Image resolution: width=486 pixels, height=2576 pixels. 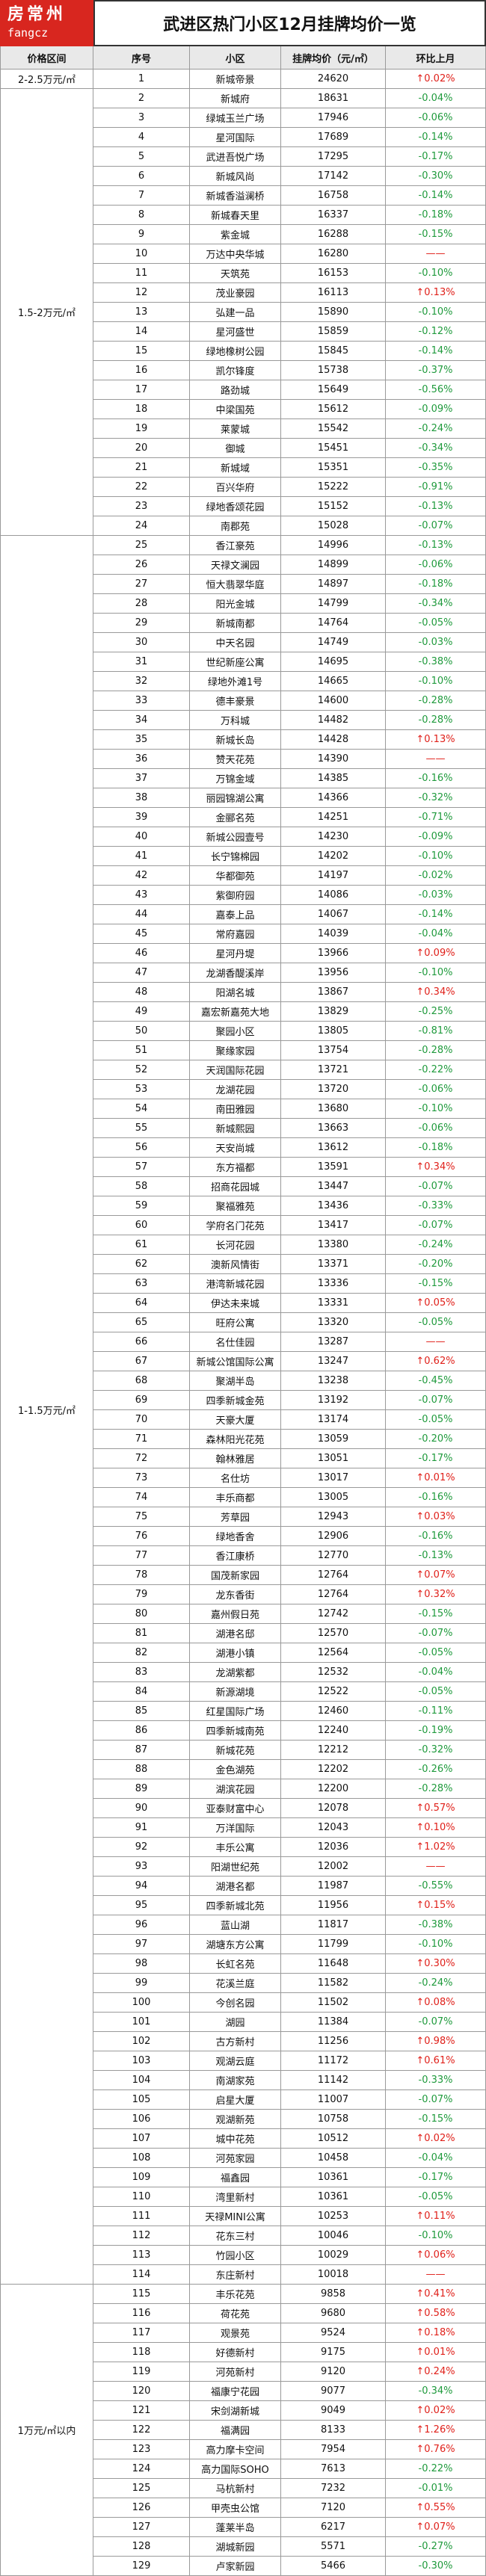 What do you see at coordinates (436, 778) in the screenshot?
I see `month-change: -0.16%` at bounding box center [436, 778].